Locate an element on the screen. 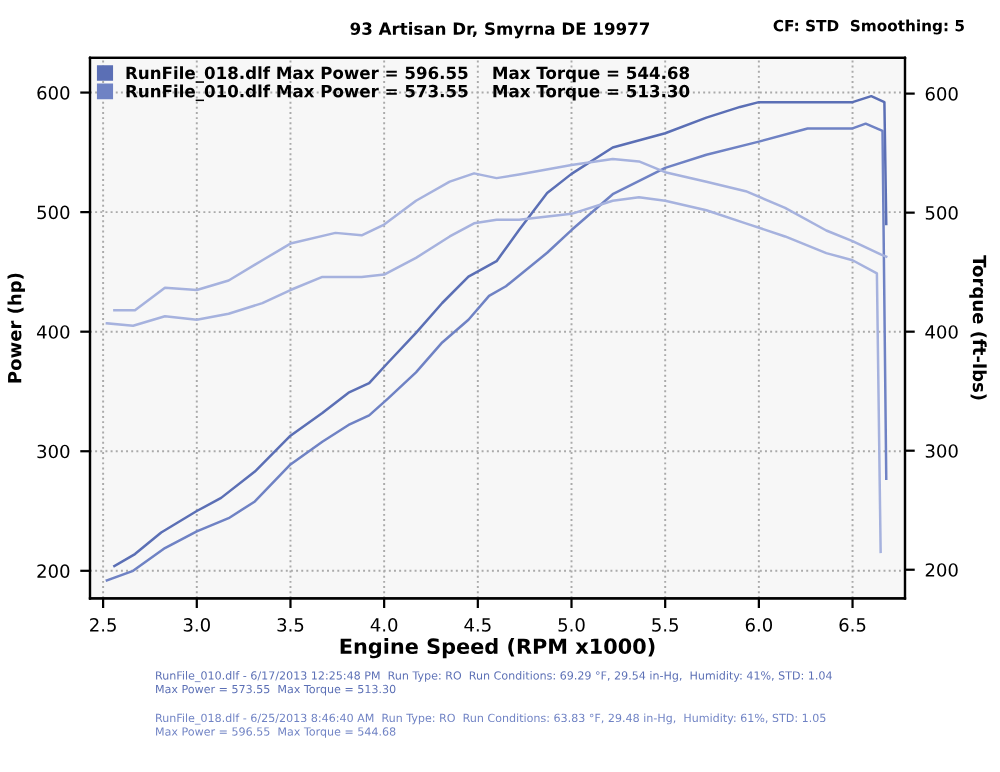 Image resolution: width=1000 pixels, height=772 pixels. x-tick-label: 4.5 is located at coordinates (477, 625).